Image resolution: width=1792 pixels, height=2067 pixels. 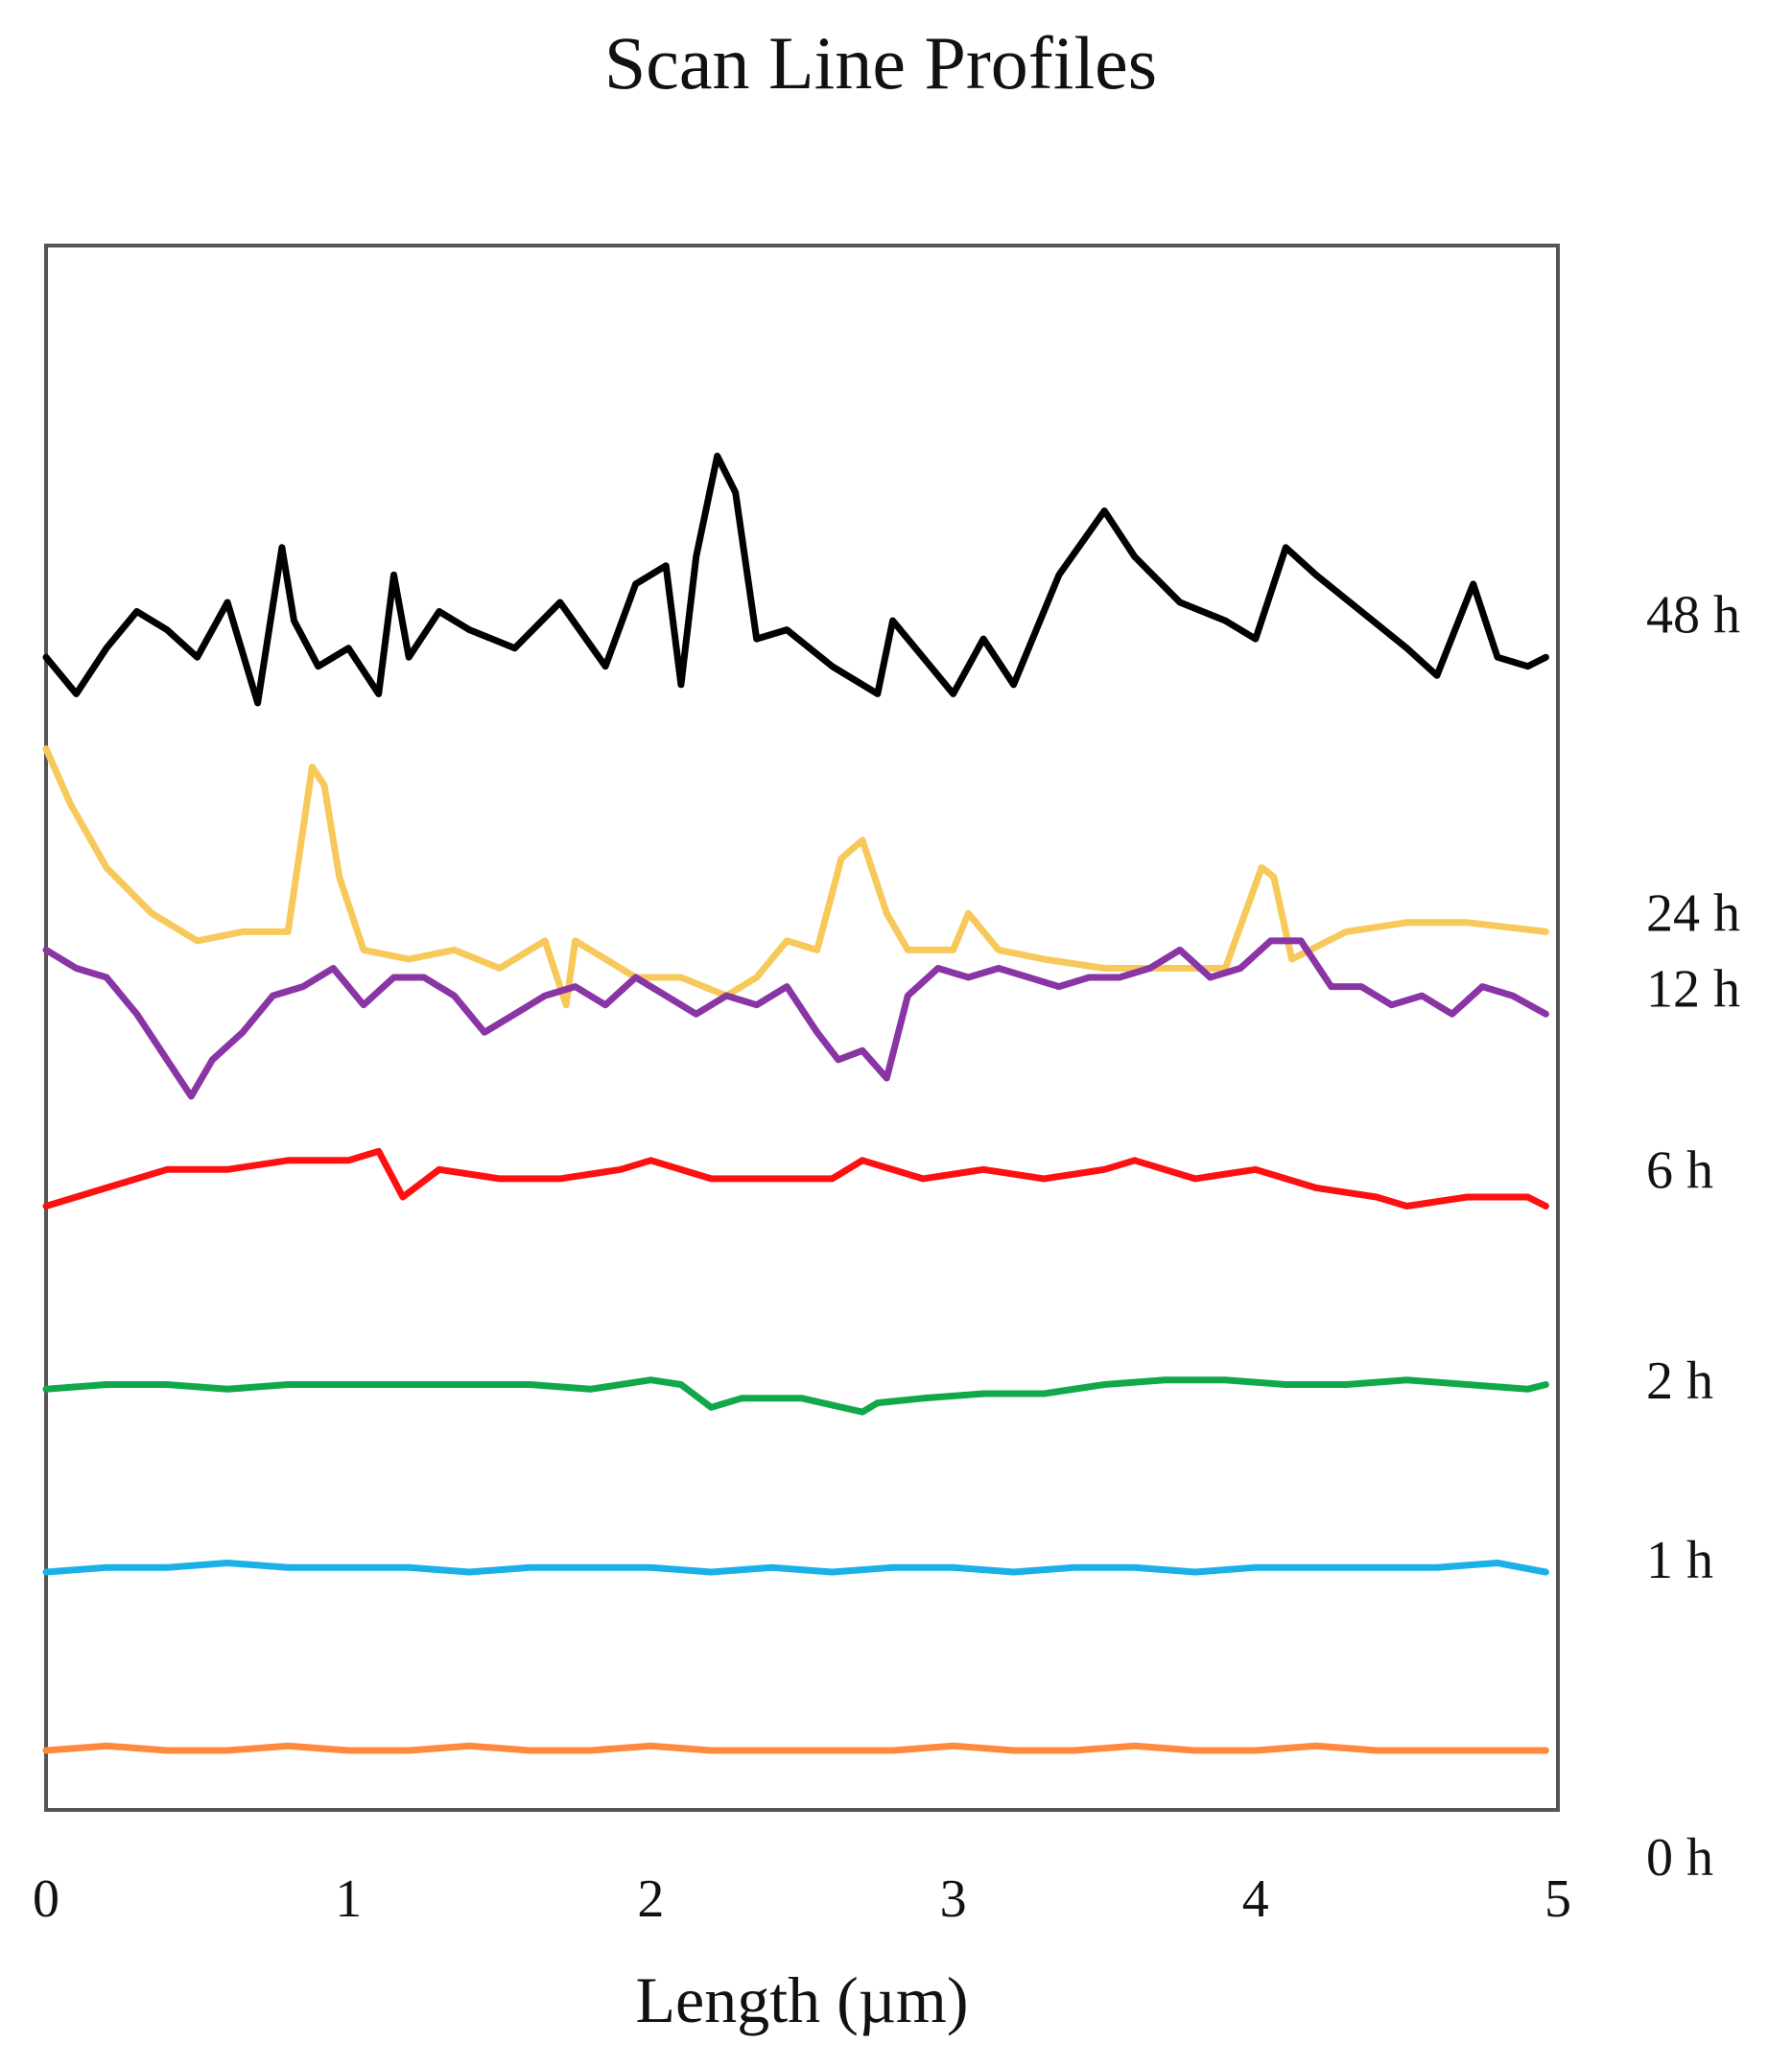 I want to click on series-label-1h: 1 h, so click(x=1679, y=1560).